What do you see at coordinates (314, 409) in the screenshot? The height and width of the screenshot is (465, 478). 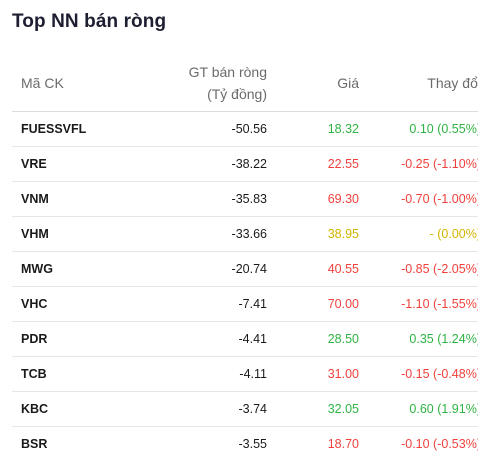 I see `price-cell: 32.05` at bounding box center [314, 409].